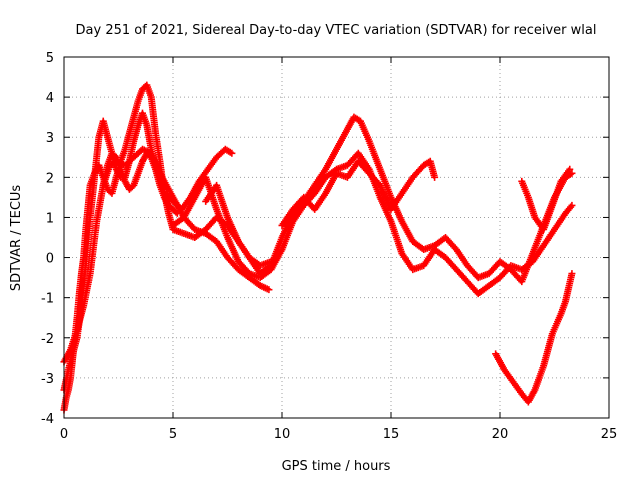 The width and height of the screenshot is (640, 480). I want to click on x-axis-label: GPS time / hours, so click(336, 466).